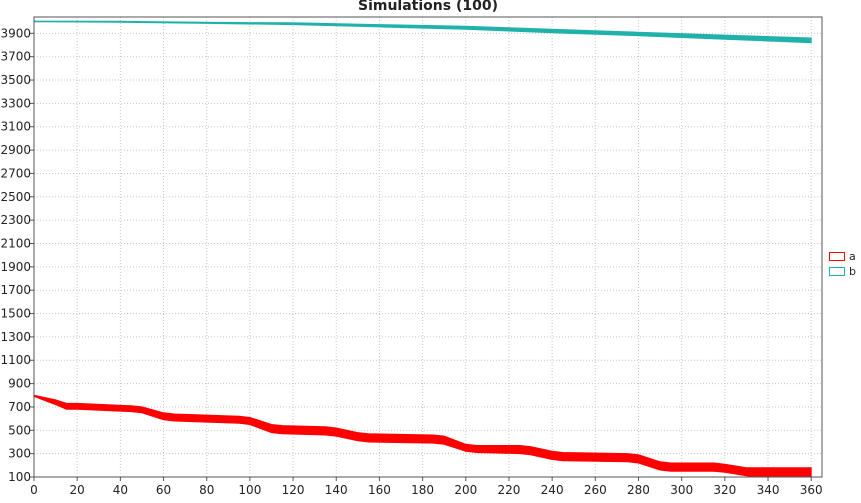 The height and width of the screenshot is (503, 861). I want to click on x-tick-label: 240, so click(552, 490).